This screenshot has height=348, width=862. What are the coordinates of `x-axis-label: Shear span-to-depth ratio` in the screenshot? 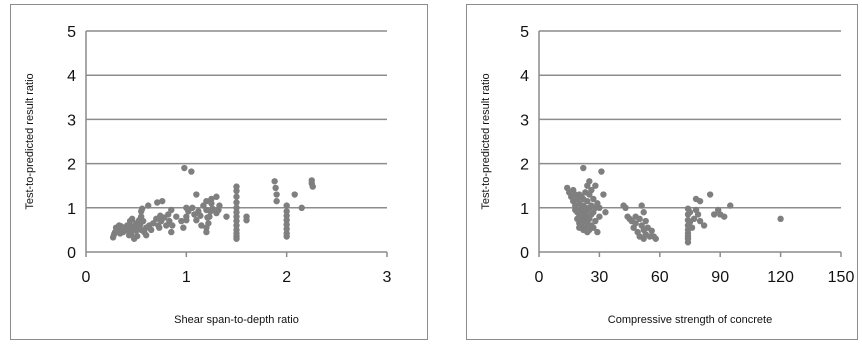 It's located at (236, 320).